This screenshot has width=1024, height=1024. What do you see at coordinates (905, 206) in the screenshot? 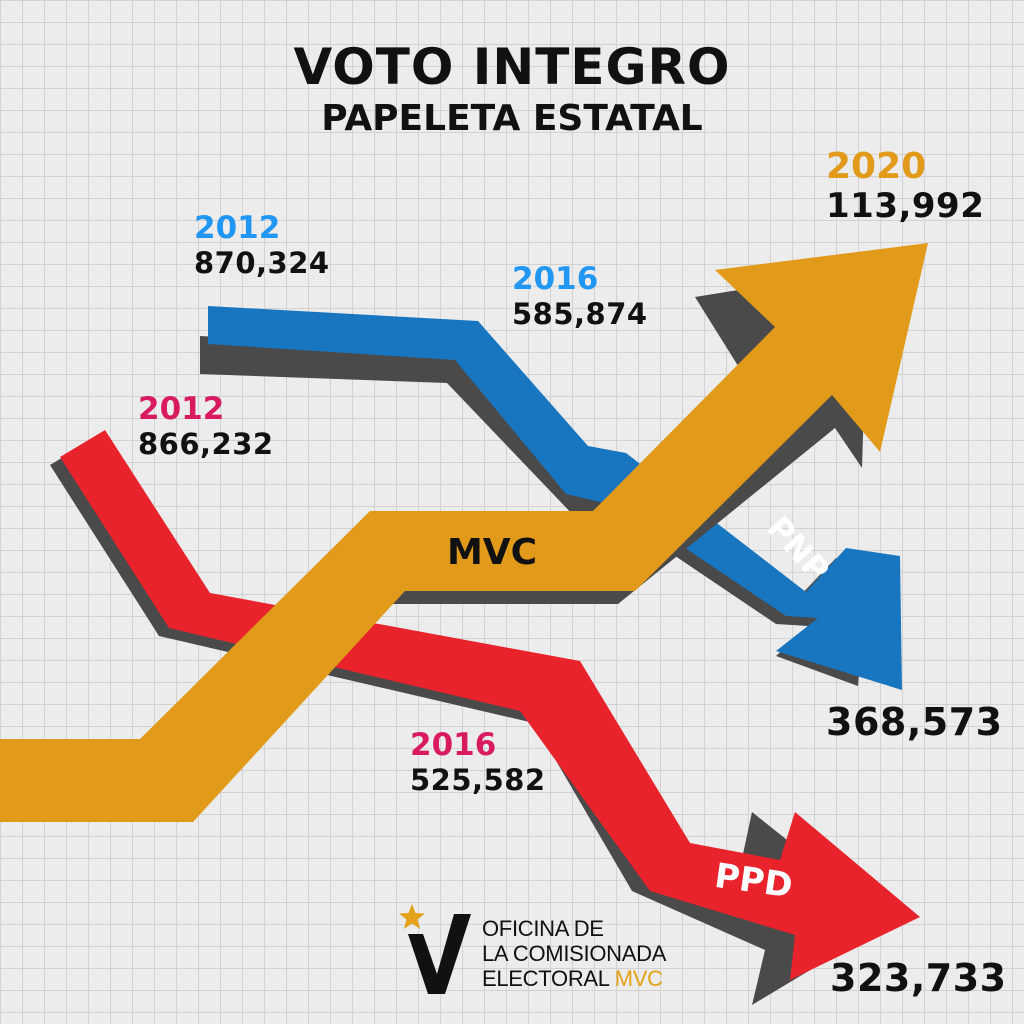
I see `mvc-2020-value: 113,992` at bounding box center [905, 206].